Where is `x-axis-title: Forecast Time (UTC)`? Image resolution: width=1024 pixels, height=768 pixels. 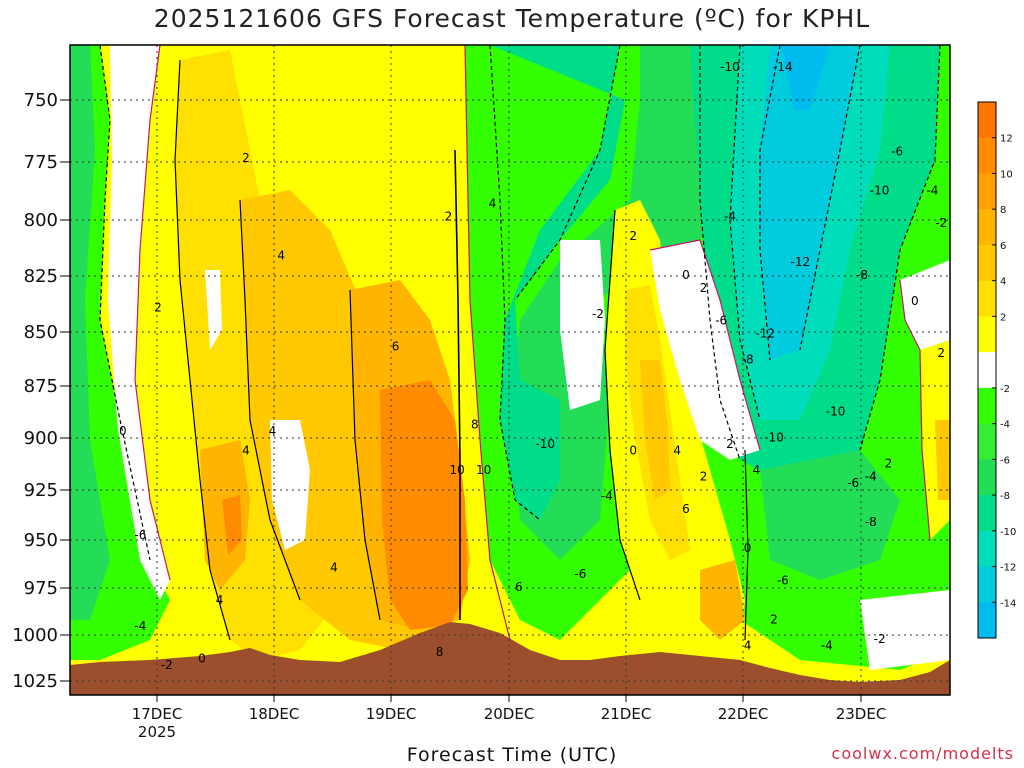 x-axis-title: Forecast Time (UTC) is located at coordinates (512, 755).